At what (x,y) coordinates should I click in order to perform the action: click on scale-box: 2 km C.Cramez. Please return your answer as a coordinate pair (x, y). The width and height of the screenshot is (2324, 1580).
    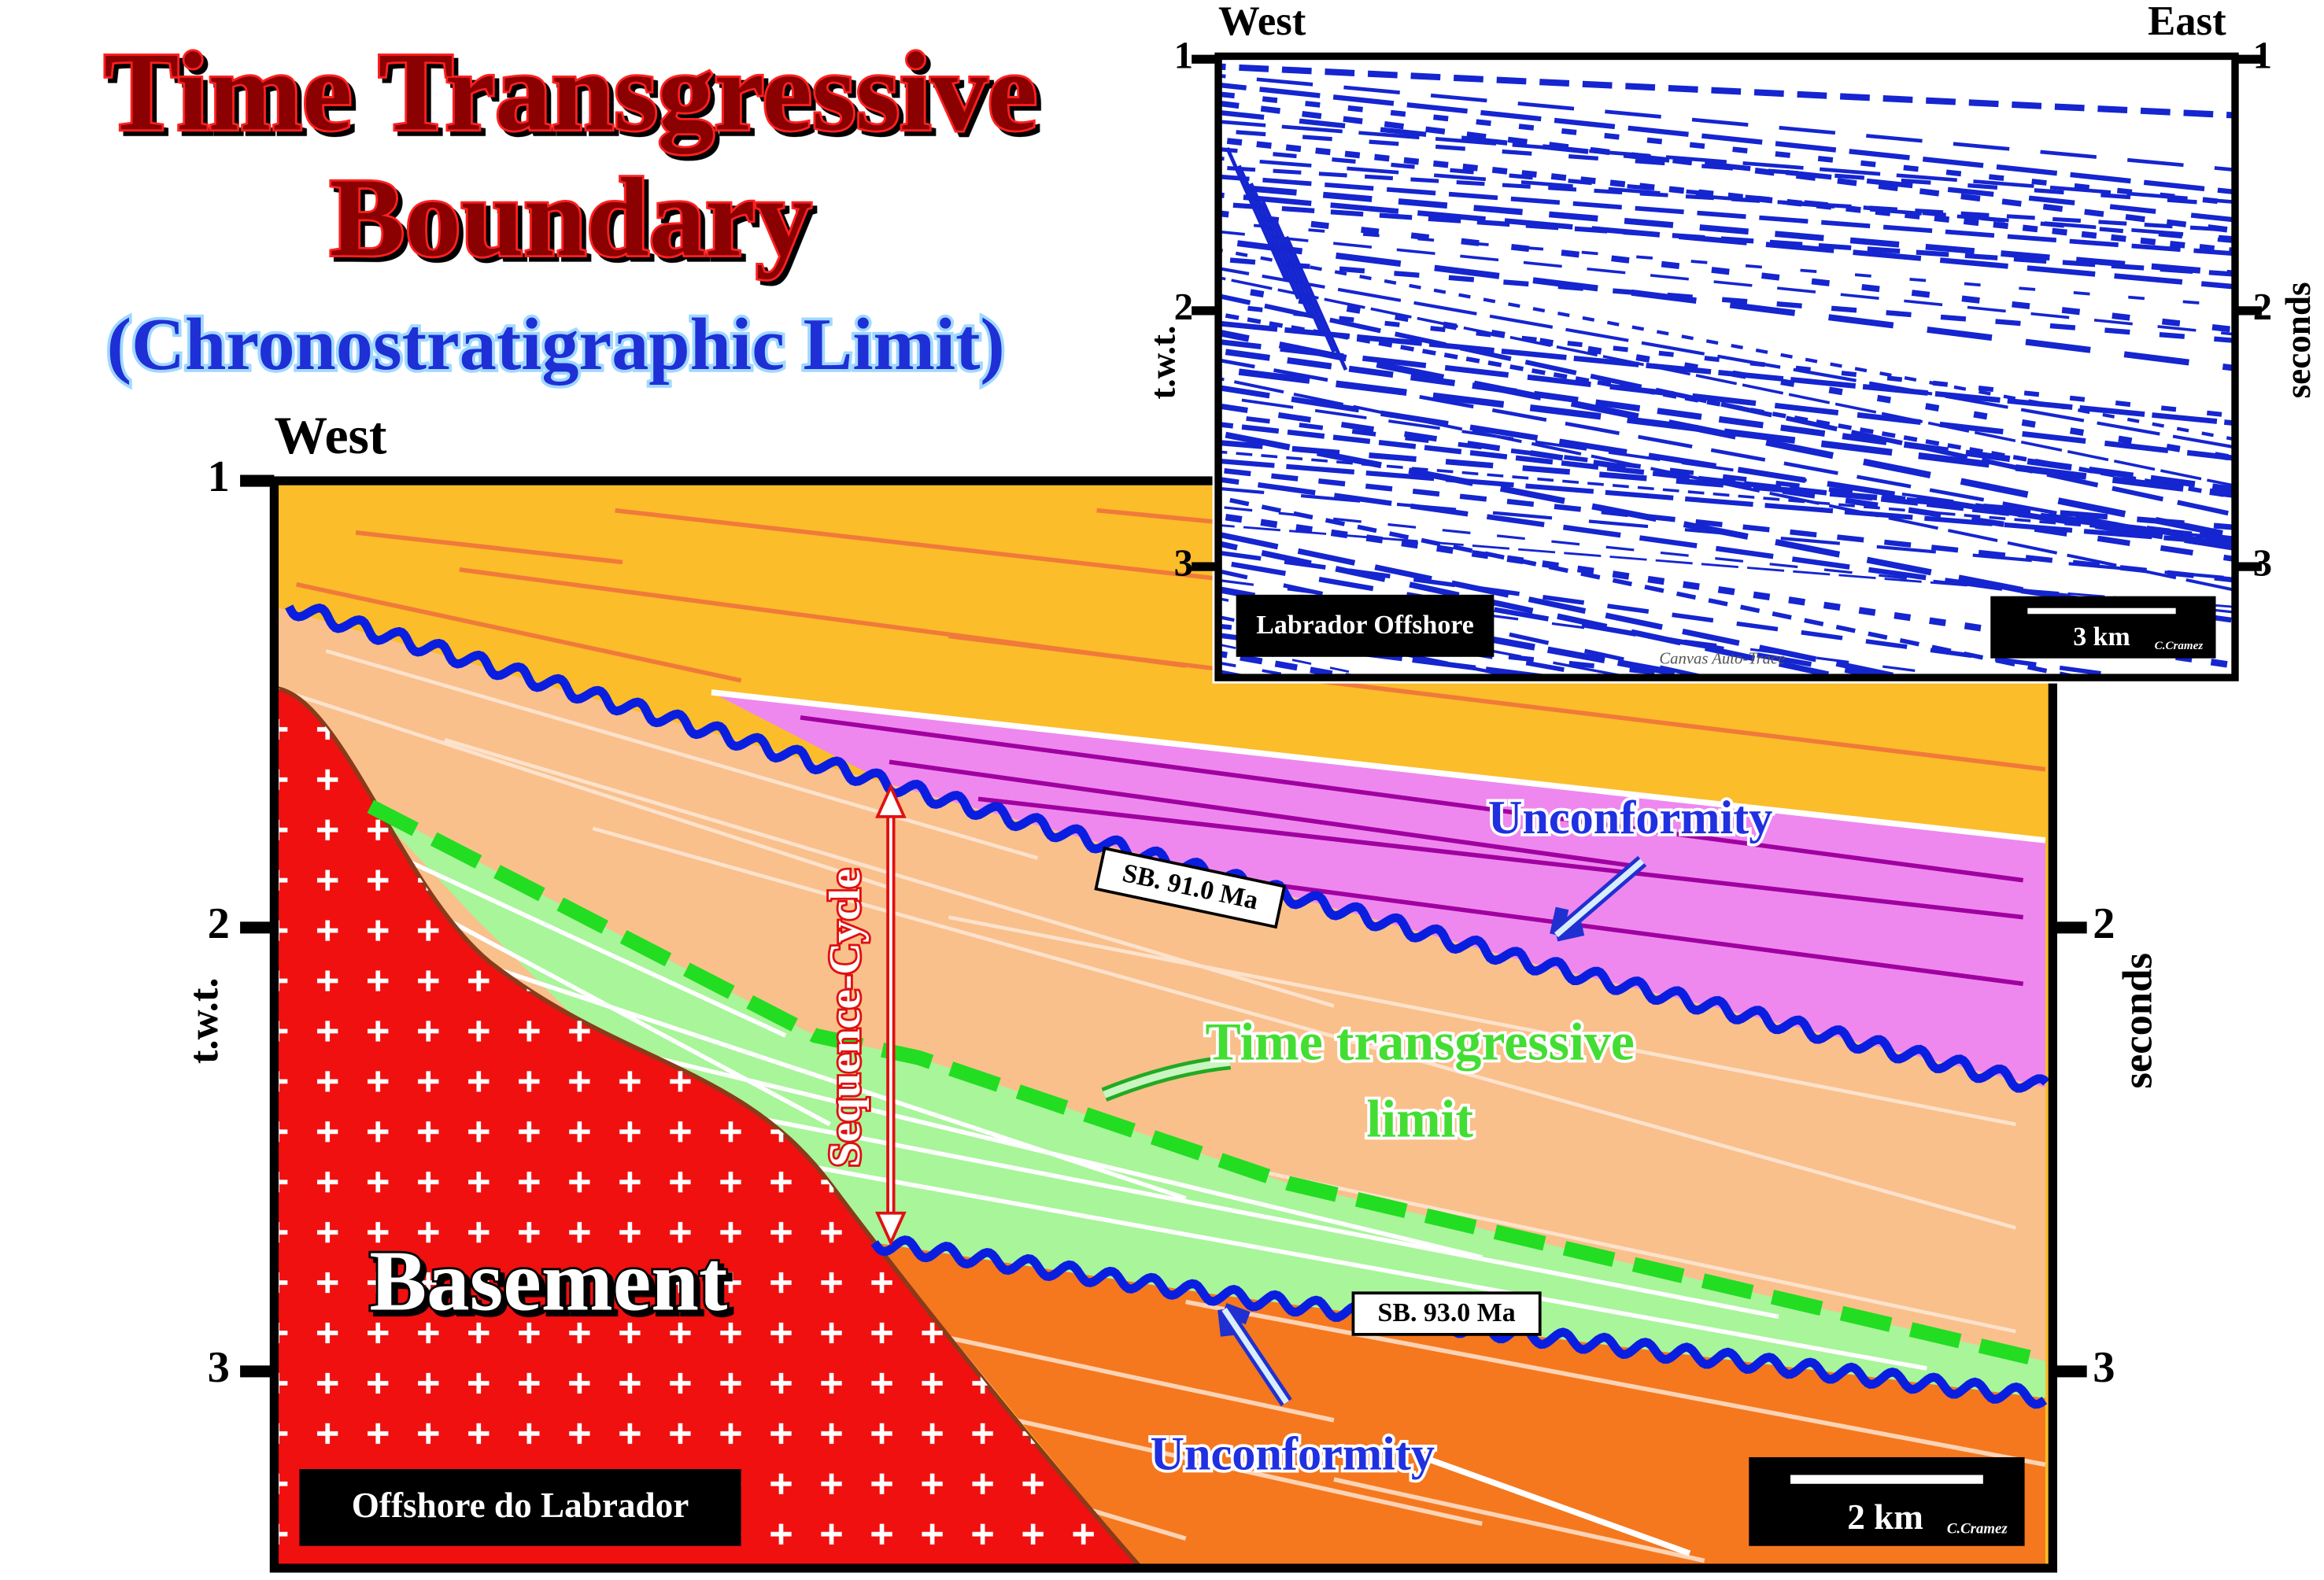
    Looking at the image, I should click on (1887, 1501).